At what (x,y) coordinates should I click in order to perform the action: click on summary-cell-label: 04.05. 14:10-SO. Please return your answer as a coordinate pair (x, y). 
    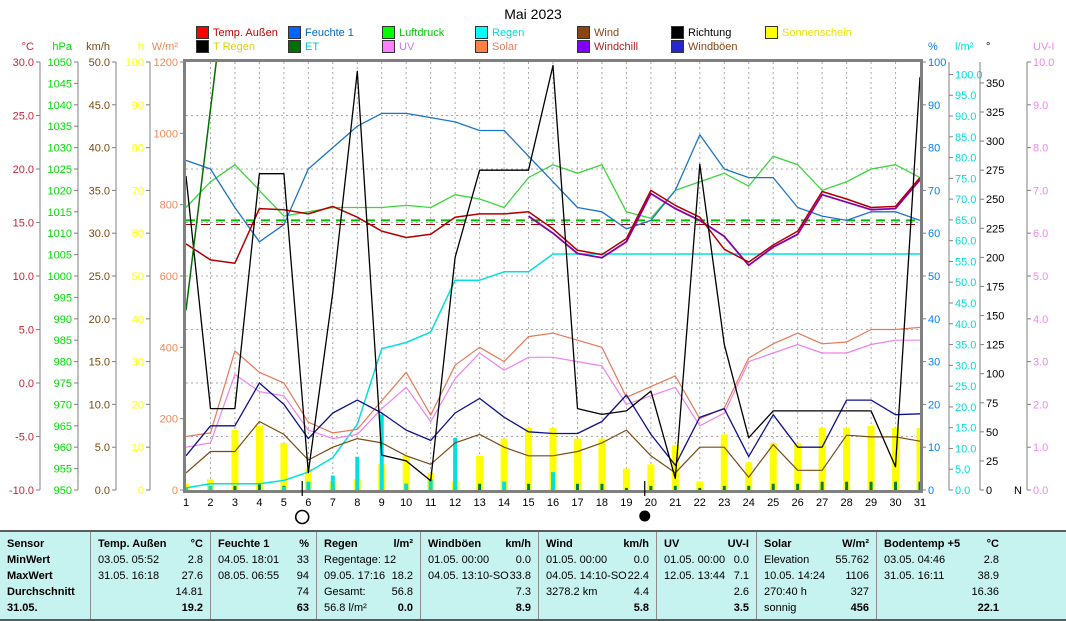
    Looking at the image, I should click on (586, 576).